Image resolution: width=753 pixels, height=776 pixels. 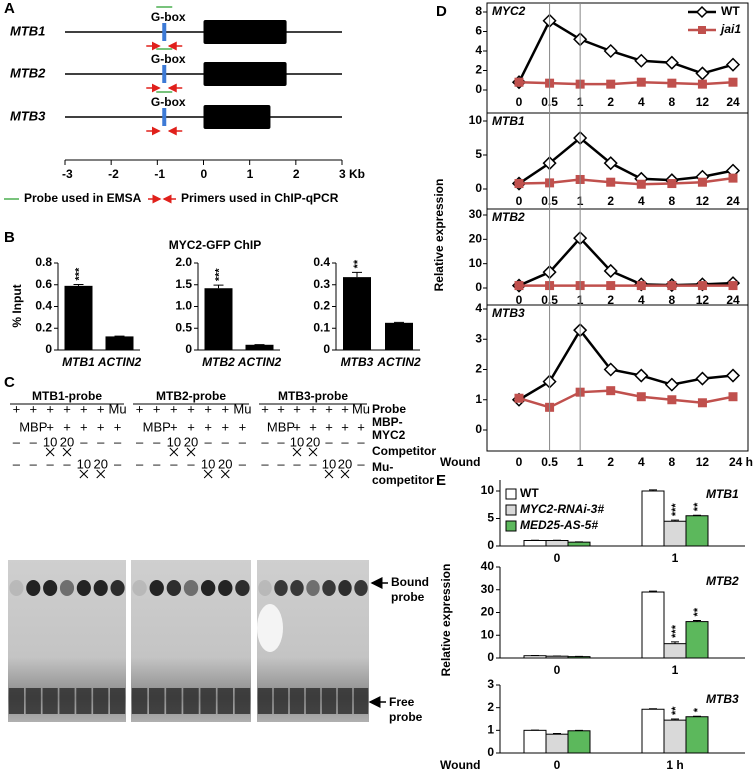 What do you see at coordinates (672, 300) in the screenshot?
I see `x-tick-label: 8` at bounding box center [672, 300].